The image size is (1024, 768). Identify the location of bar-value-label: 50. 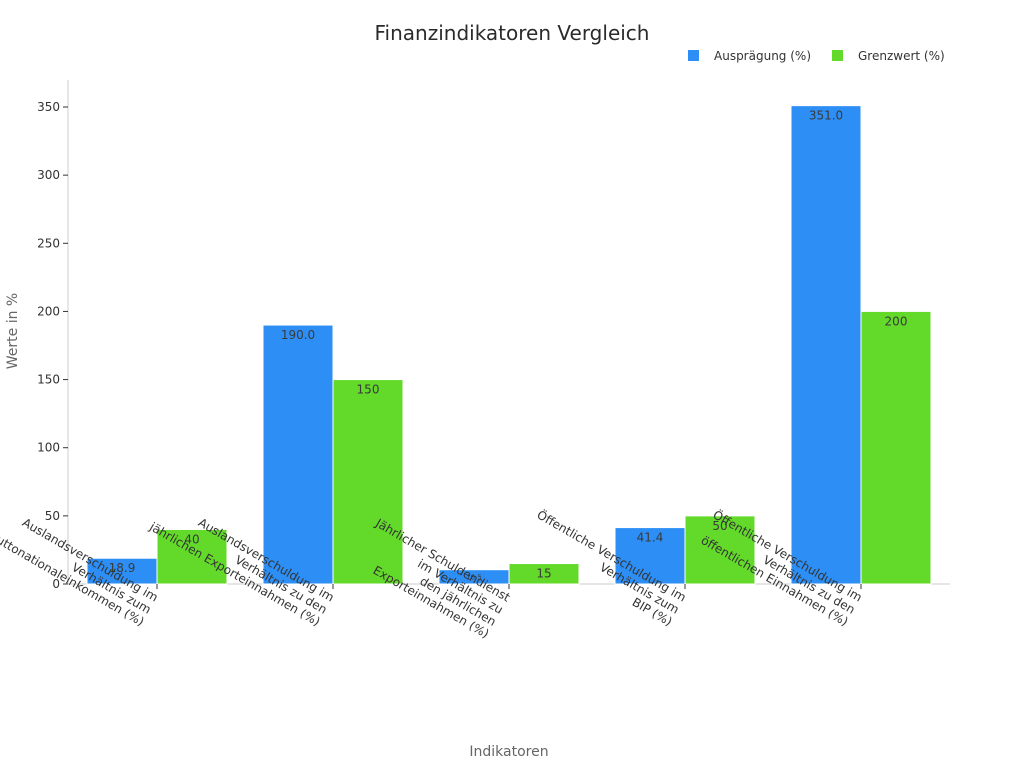
(719, 526).